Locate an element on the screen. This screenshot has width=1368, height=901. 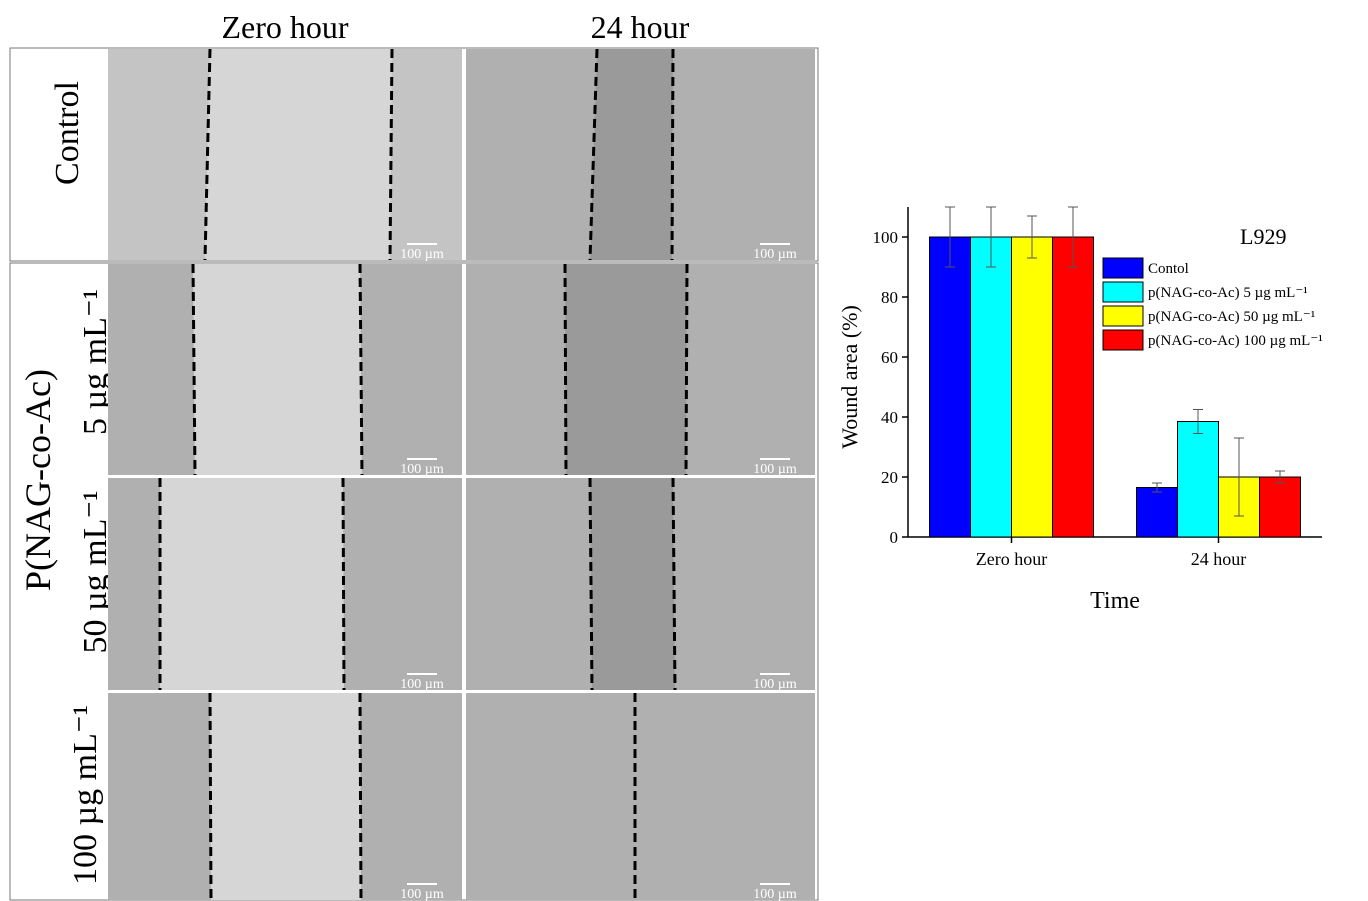
y-tick-label: 60 is located at coordinates (889, 357).